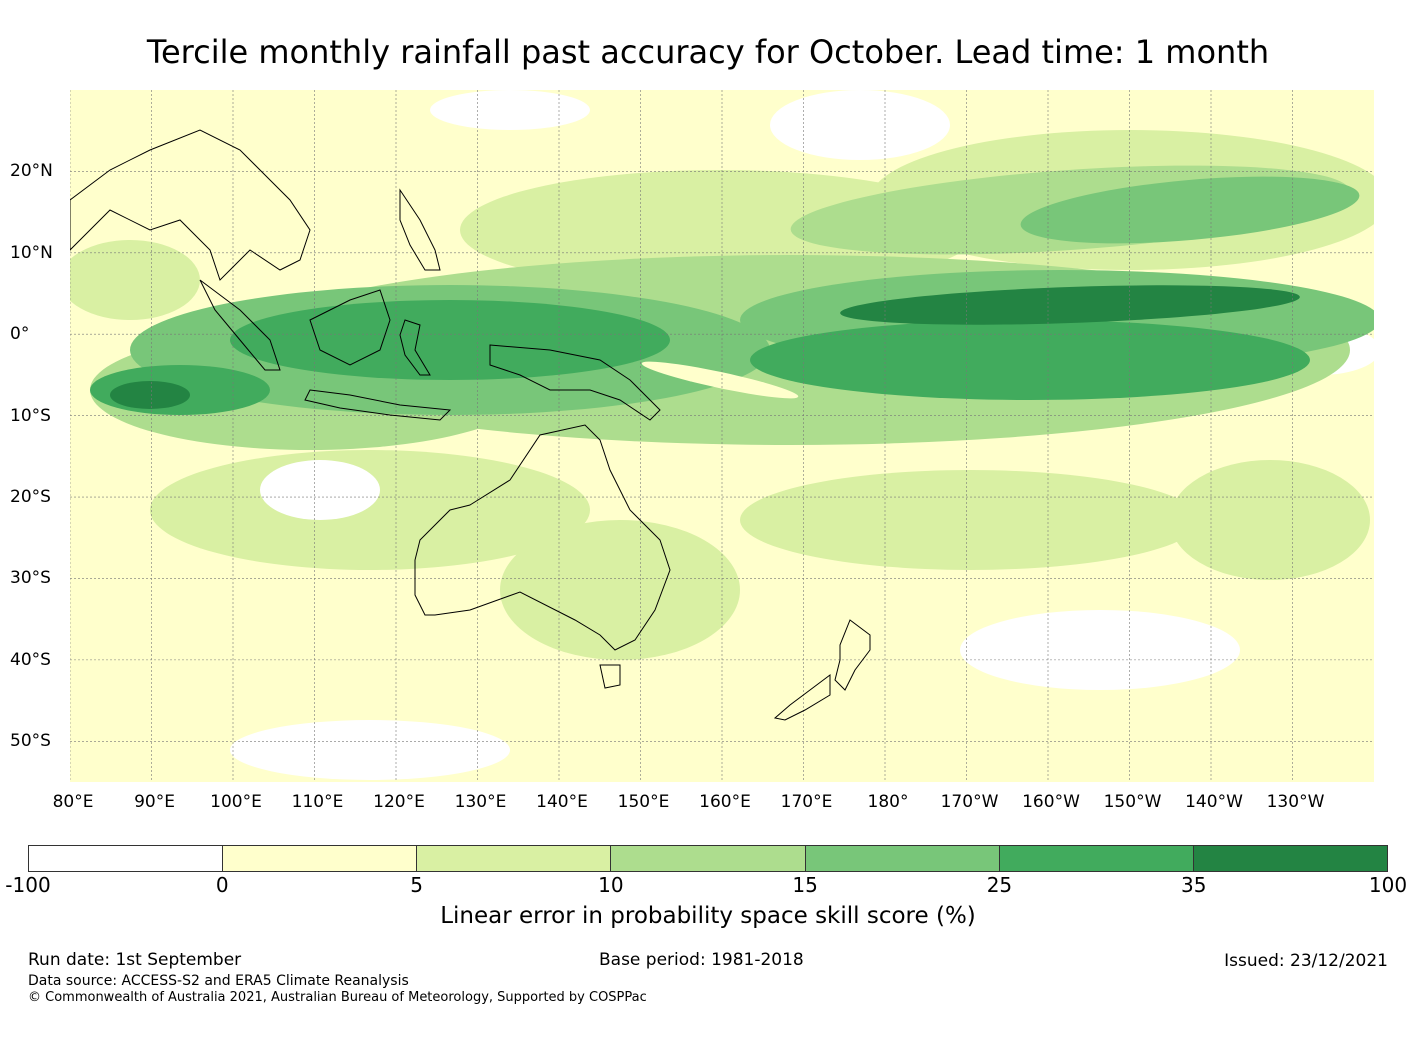 Image resolution: width=1416 pixels, height=1050 pixels. I want to click on borneo-outline, so click(350, 327).